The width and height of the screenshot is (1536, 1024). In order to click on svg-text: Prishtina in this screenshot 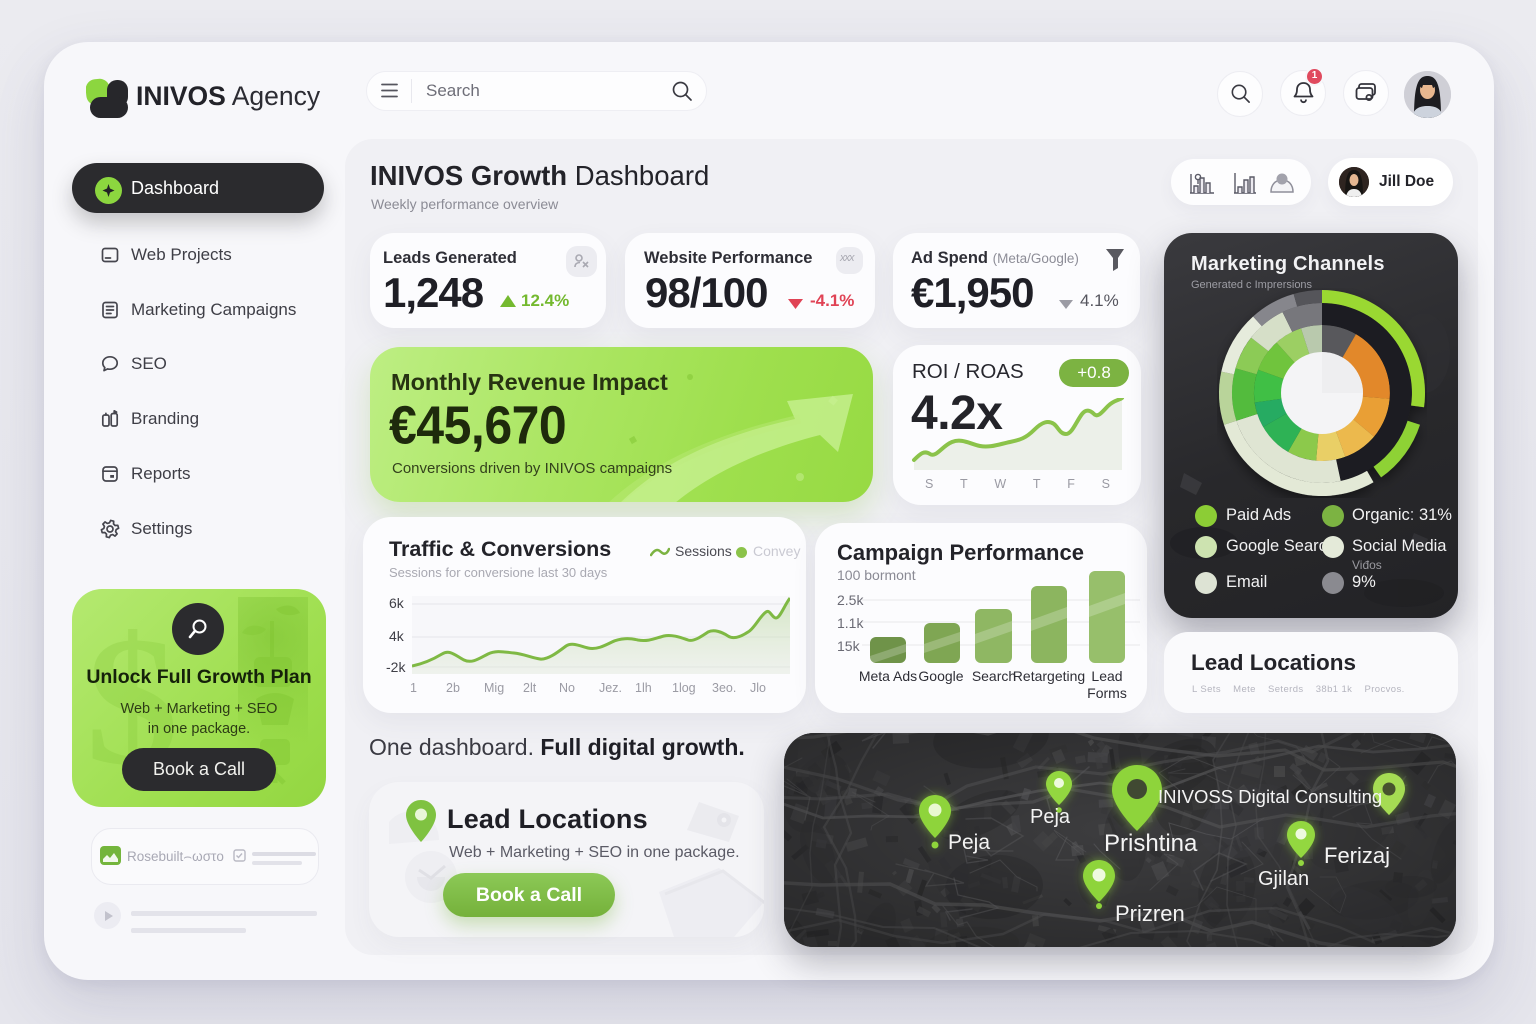, I will do `click(1151, 843)`.